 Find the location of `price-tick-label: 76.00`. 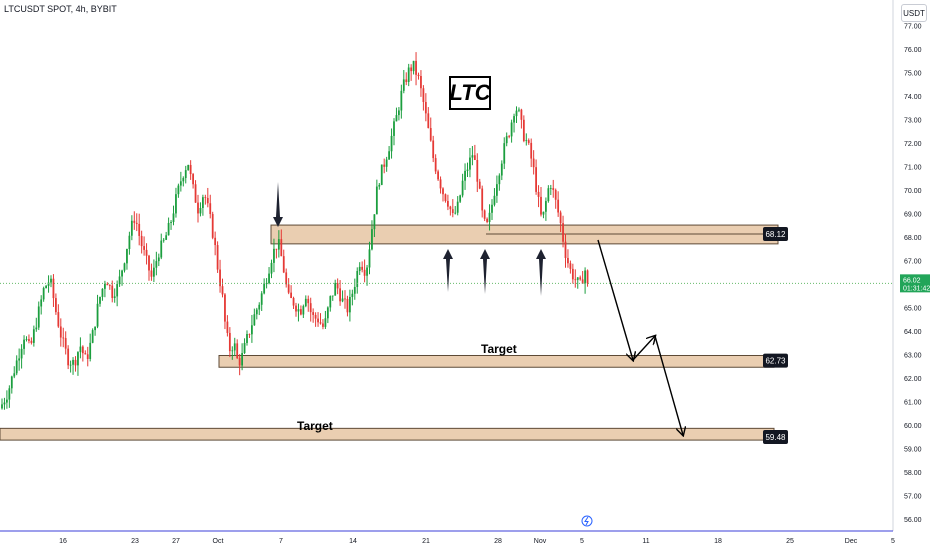

price-tick-label: 76.00 is located at coordinates (913, 50).